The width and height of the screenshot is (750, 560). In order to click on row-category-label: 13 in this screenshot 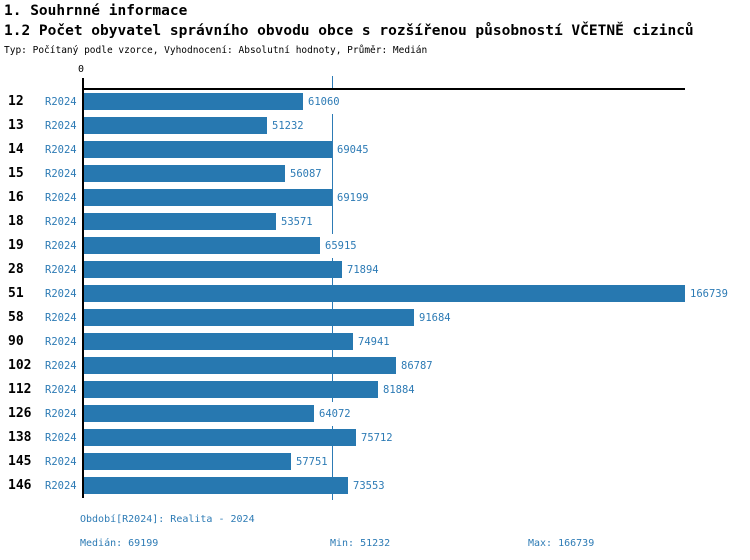, I will do `click(16, 125)`.